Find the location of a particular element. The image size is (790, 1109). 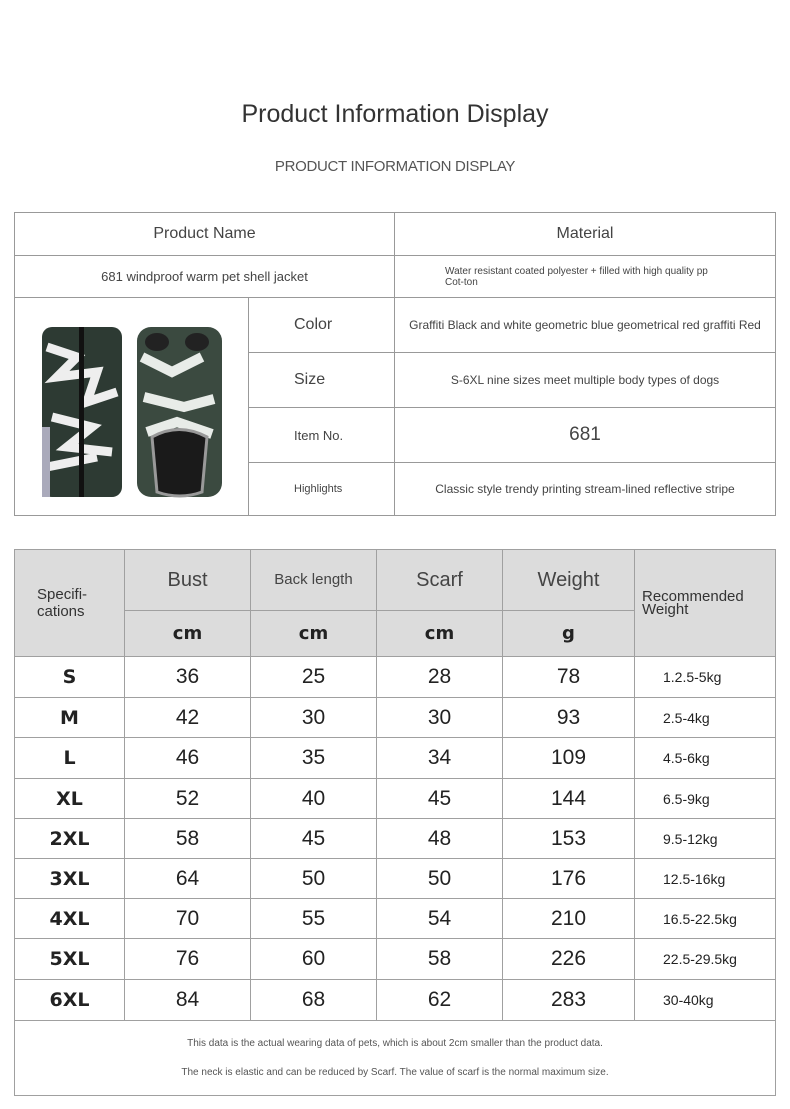

table-cell: 84 is located at coordinates (187, 1000).